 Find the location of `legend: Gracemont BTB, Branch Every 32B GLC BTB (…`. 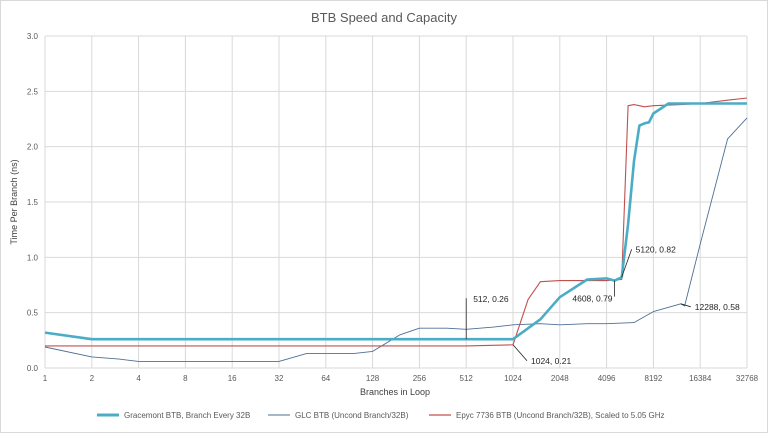

legend: Gracemont BTB, Branch Every 32B GLC BTB (… is located at coordinates (381, 415).